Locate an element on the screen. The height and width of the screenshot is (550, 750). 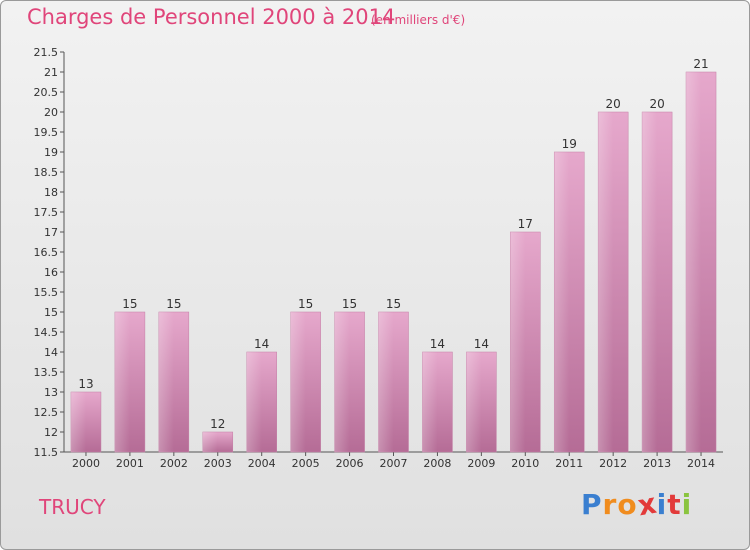
proxiti-logo: Proxiti is located at coordinates (637, 505).